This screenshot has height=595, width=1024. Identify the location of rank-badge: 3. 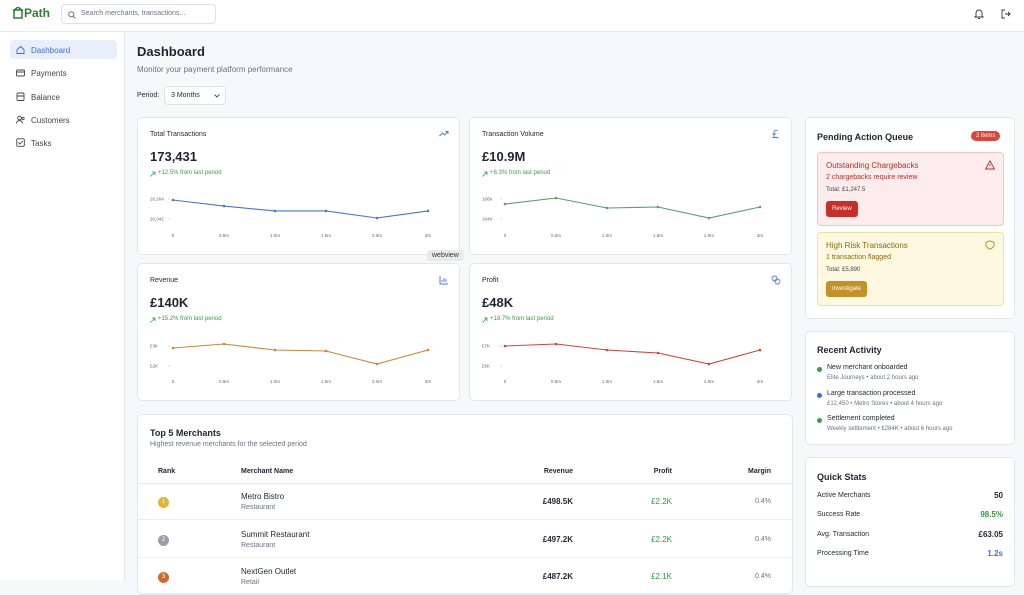
(163, 577).